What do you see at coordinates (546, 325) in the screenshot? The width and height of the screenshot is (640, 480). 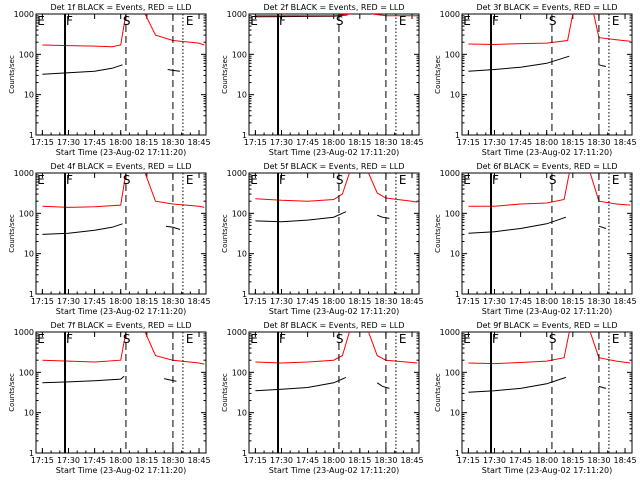 I see `chart-title: Det 9f BLACK = Events, RED = LLD` at bounding box center [546, 325].